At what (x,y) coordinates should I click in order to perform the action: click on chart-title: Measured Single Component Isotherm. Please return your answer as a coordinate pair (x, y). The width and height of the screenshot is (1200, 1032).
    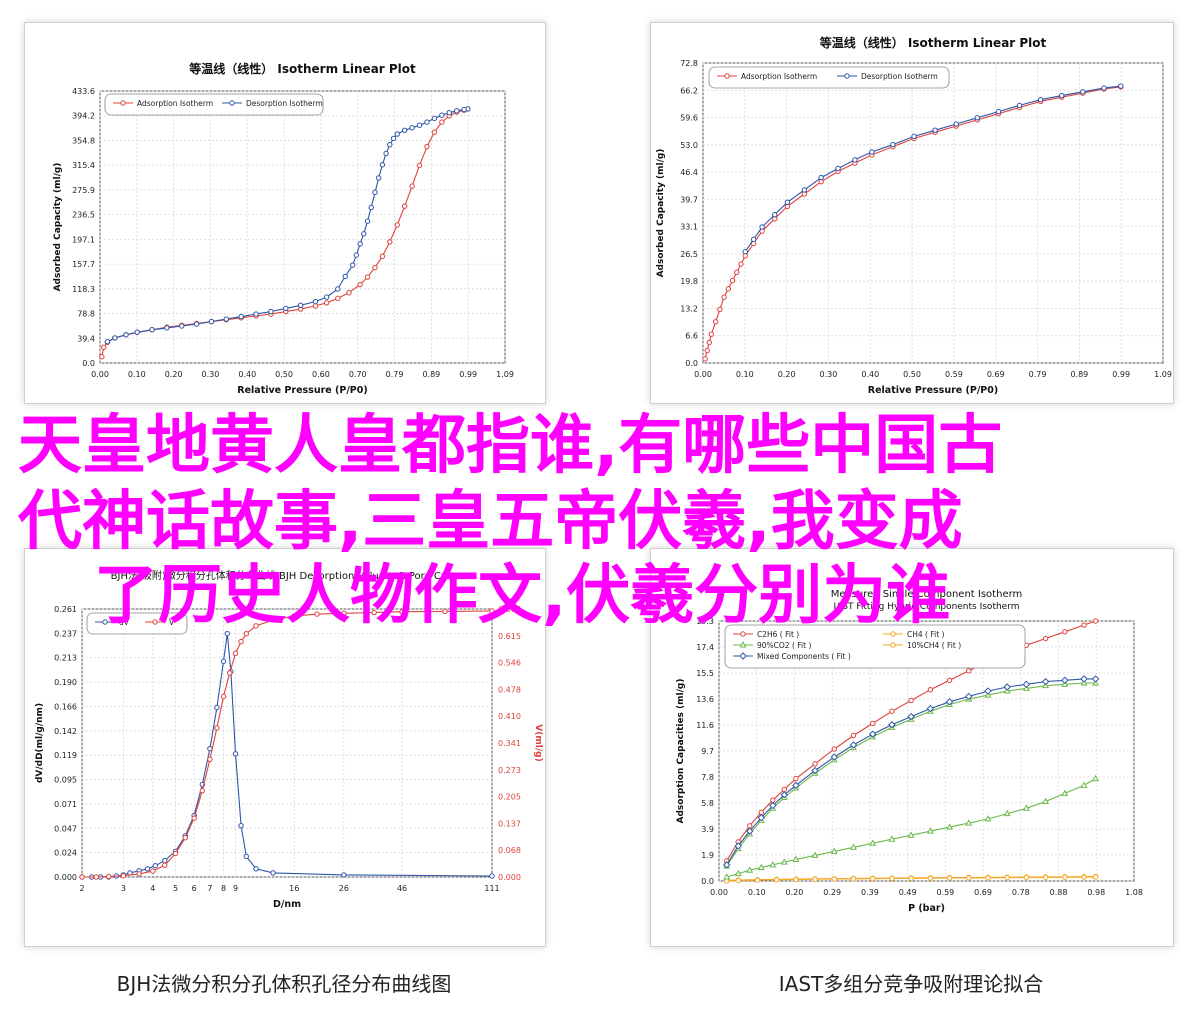
    Looking at the image, I should click on (927, 594).